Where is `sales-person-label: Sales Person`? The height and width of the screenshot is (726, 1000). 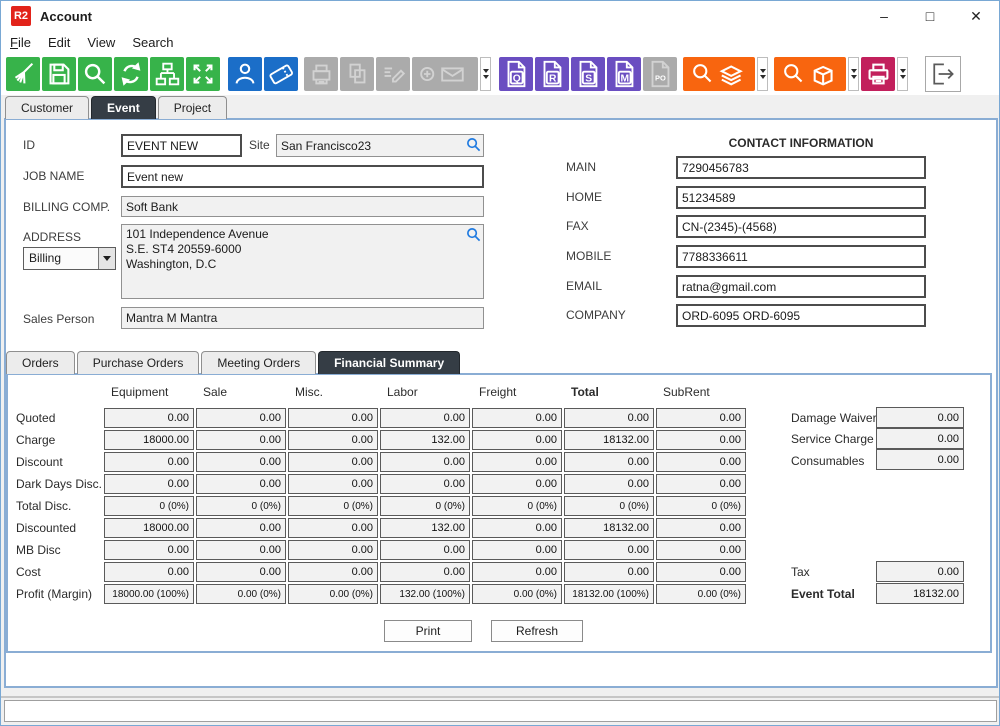 sales-person-label: Sales Person is located at coordinates (59, 319).